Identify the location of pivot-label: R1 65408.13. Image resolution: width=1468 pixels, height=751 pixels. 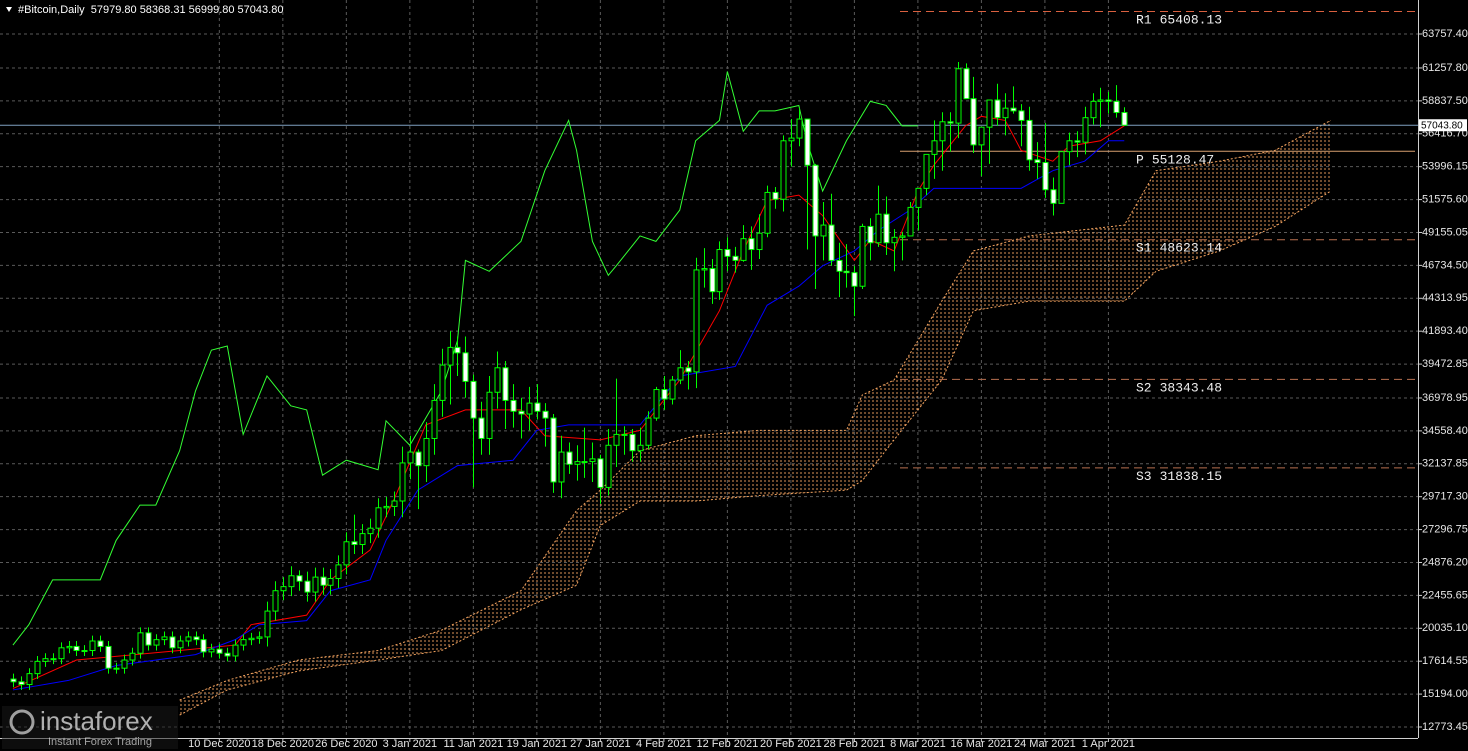
(1179, 20).